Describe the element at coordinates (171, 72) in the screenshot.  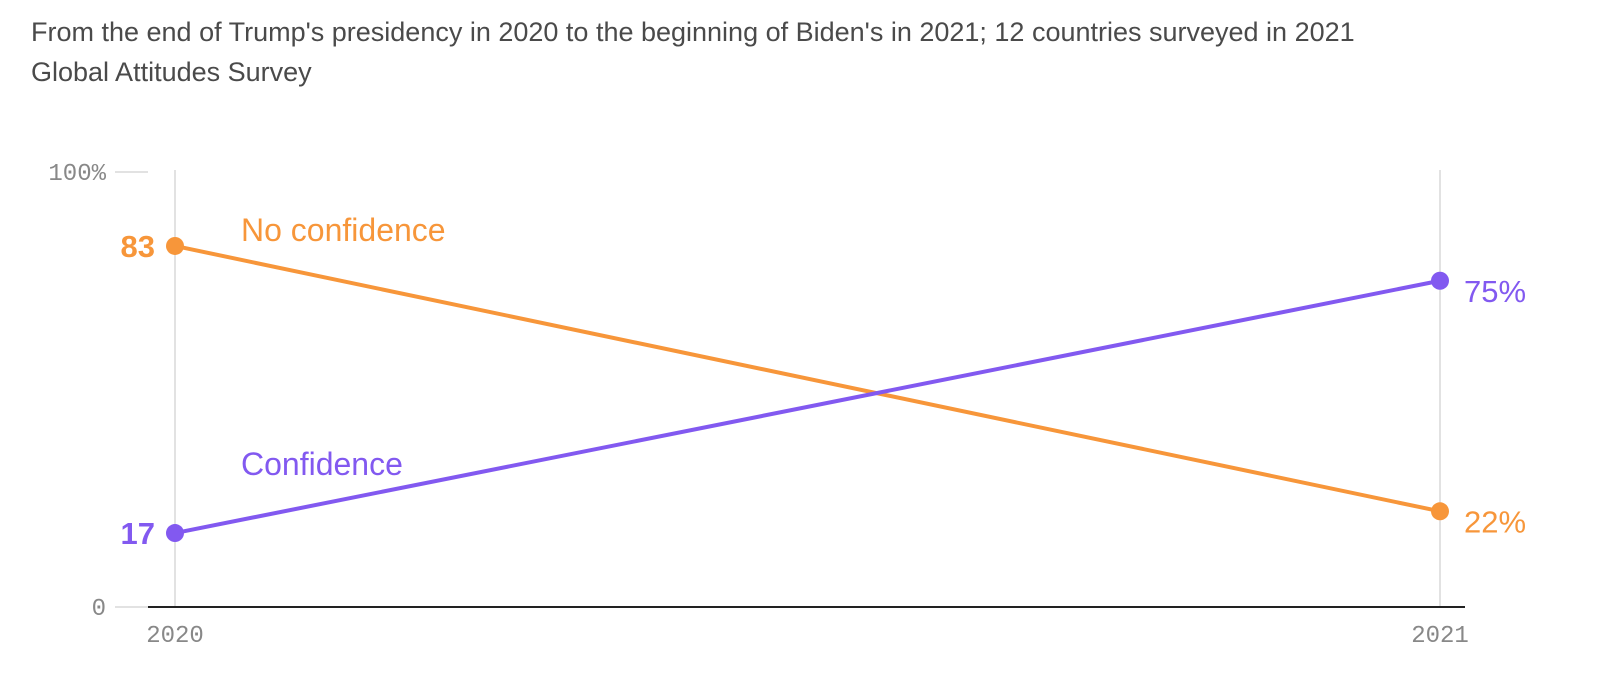
I see `subtitle-line-2: Global Attitudes Survey` at that location.